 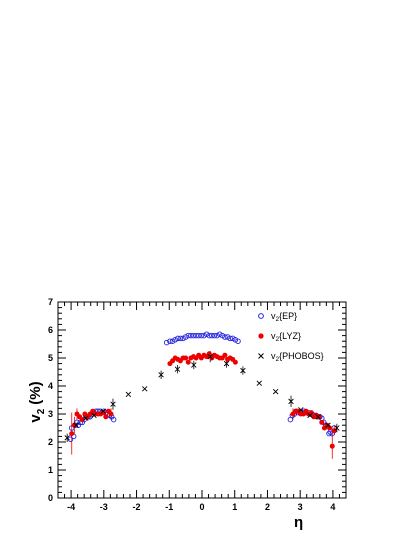 I want to click on y-tick-label: 7, so click(x=50, y=302).